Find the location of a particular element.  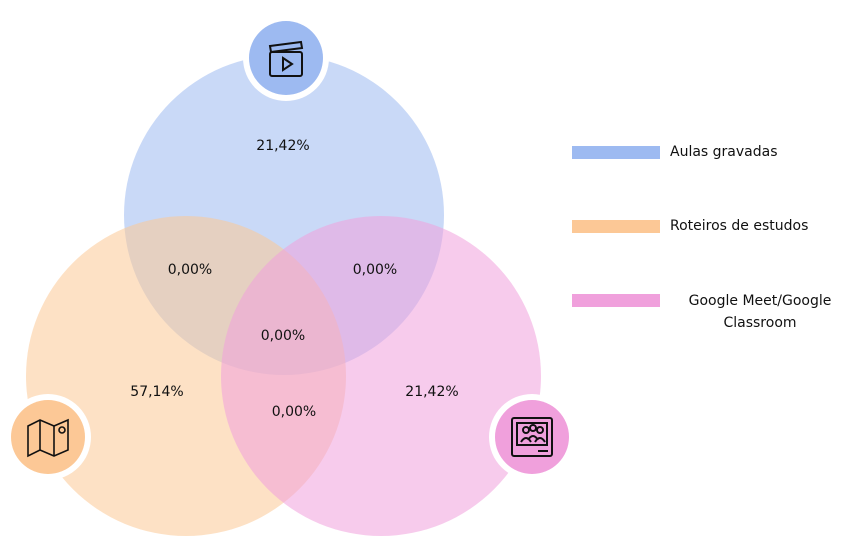

legend-label: Roteiros de estudos is located at coordinates (739, 226).